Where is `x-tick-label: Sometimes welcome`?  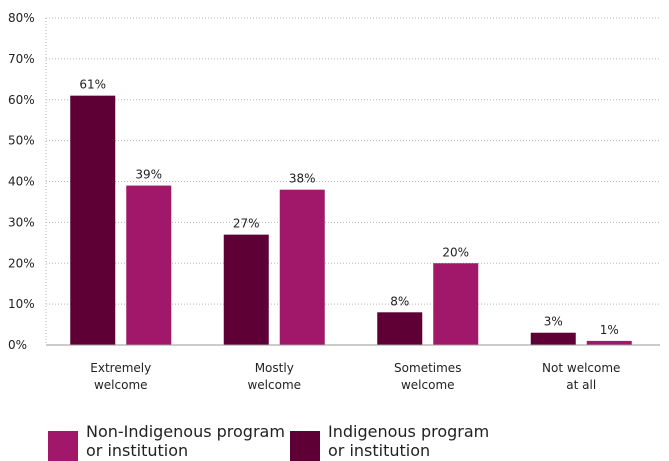
x-tick-label: Sometimes welcome is located at coordinates (427, 376).